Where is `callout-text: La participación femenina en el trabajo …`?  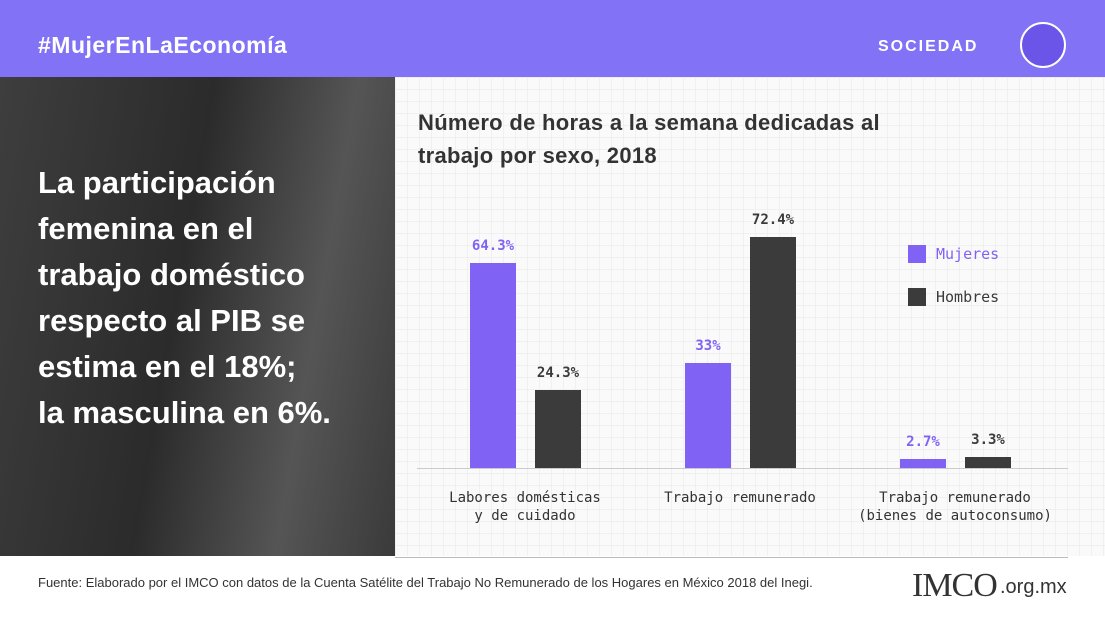
callout-text: La participación femenina en el trabajo … is located at coordinates (184, 297).